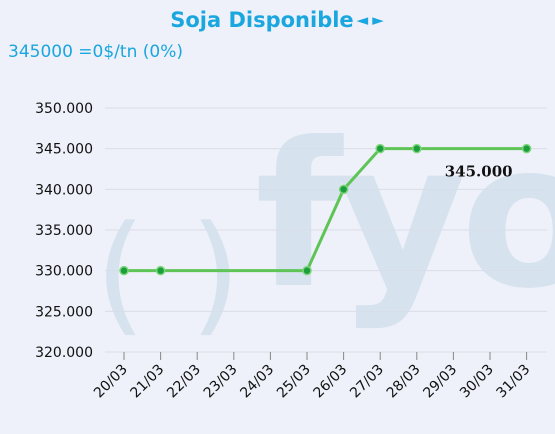 The image size is (555, 434). I want to click on x-tick-label: 27/03, so click(367, 382).